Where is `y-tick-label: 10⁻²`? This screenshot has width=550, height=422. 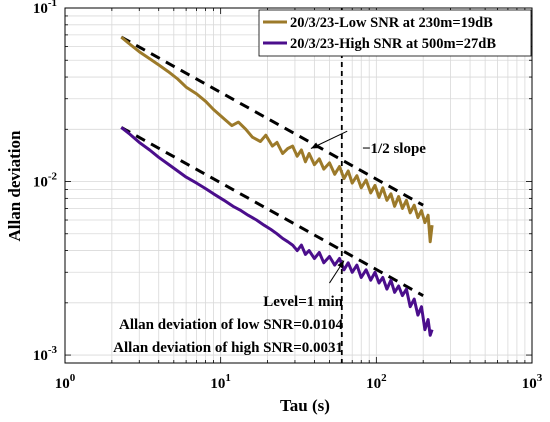 y-tick-label: 10⁻² is located at coordinates (45, 181).